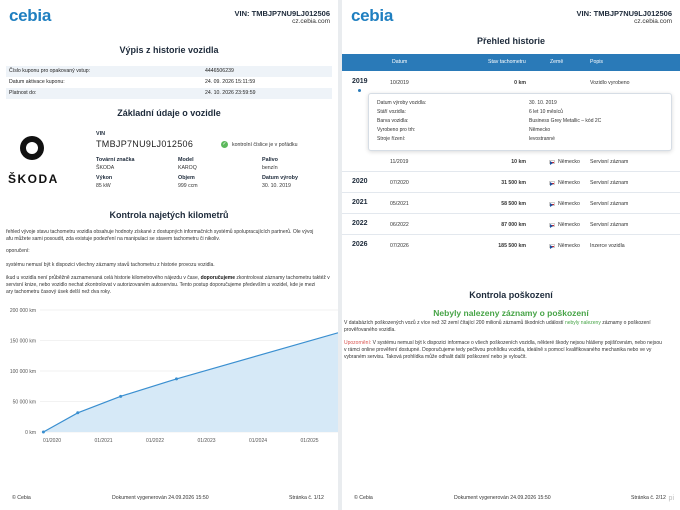 The height and width of the screenshot is (510, 680). I want to click on history-year: 2019, so click(360, 81).